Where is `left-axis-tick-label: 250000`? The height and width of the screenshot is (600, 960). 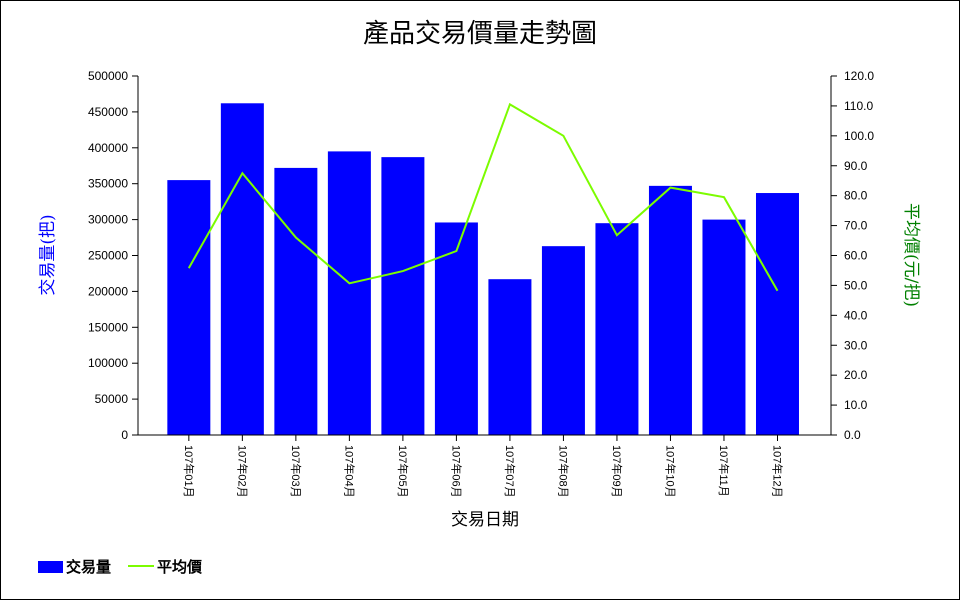
left-axis-tick-label: 250000 is located at coordinates (108, 256).